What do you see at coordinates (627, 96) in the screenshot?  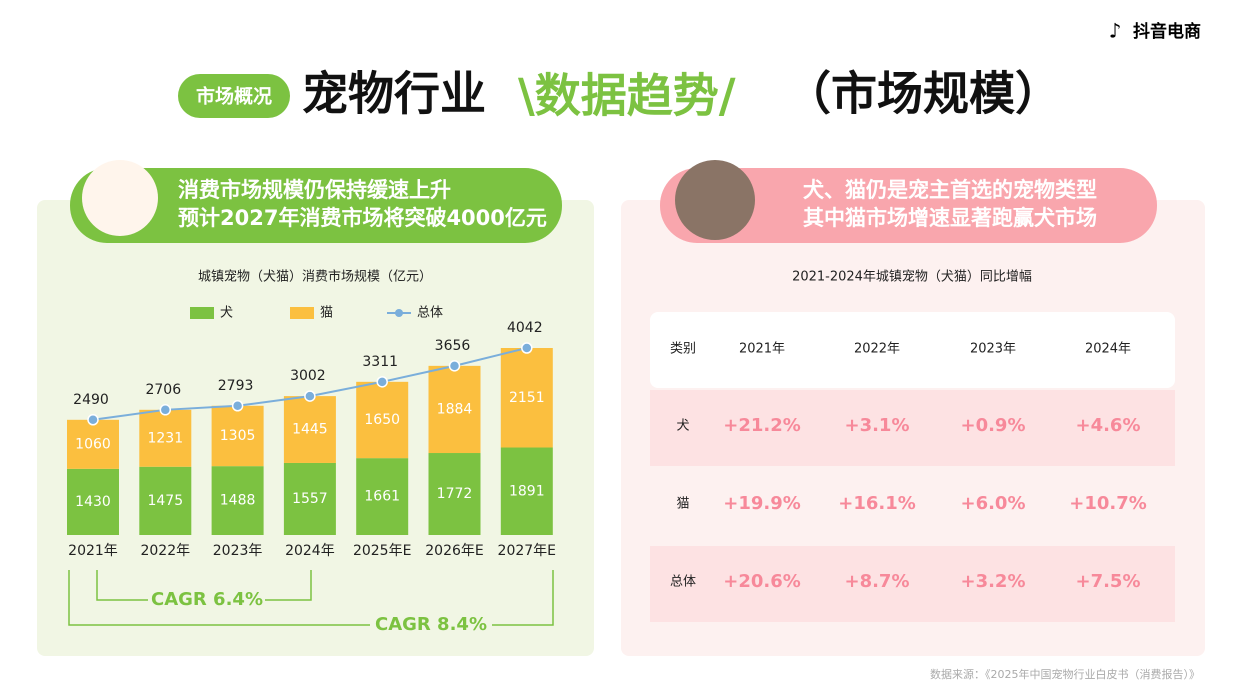 I see `title-highlight: \数据趋势/` at bounding box center [627, 96].